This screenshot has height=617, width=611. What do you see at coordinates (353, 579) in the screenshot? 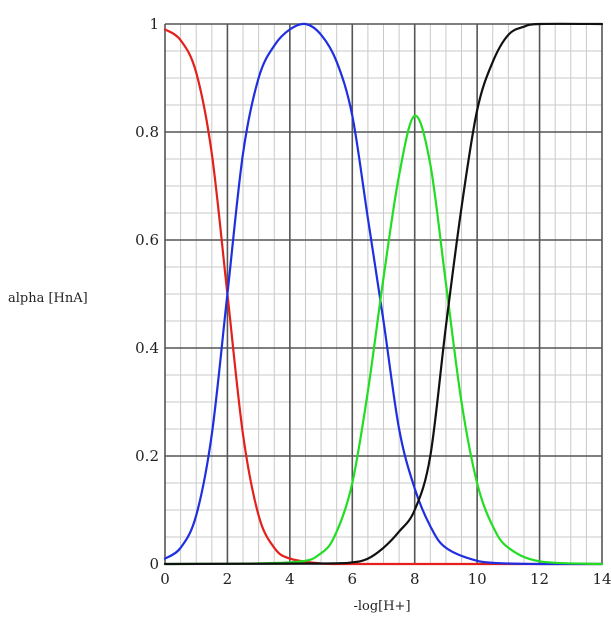
I see `x-tick-label: 6` at bounding box center [353, 579].